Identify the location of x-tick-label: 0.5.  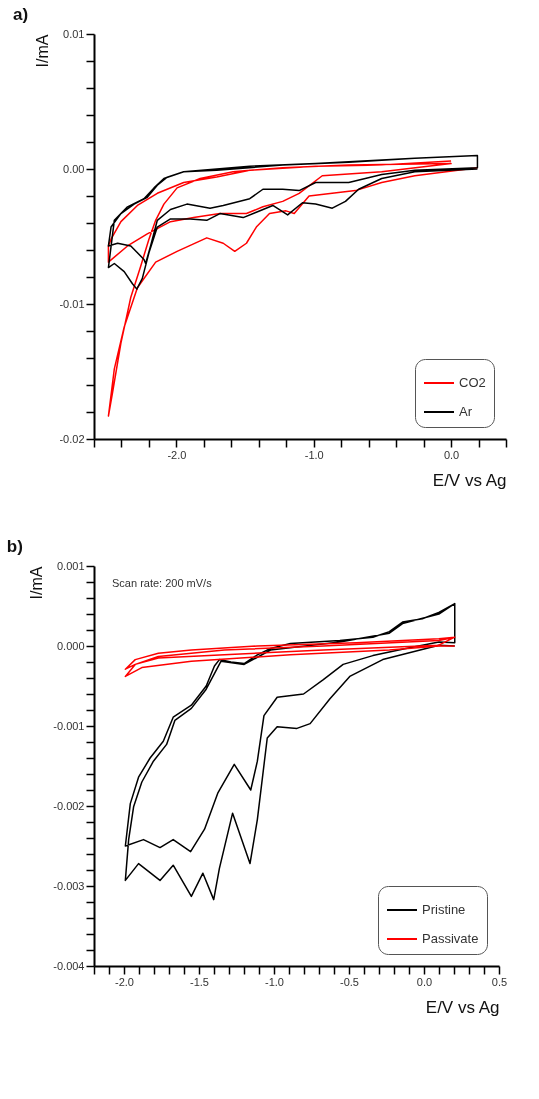
(499, 981).